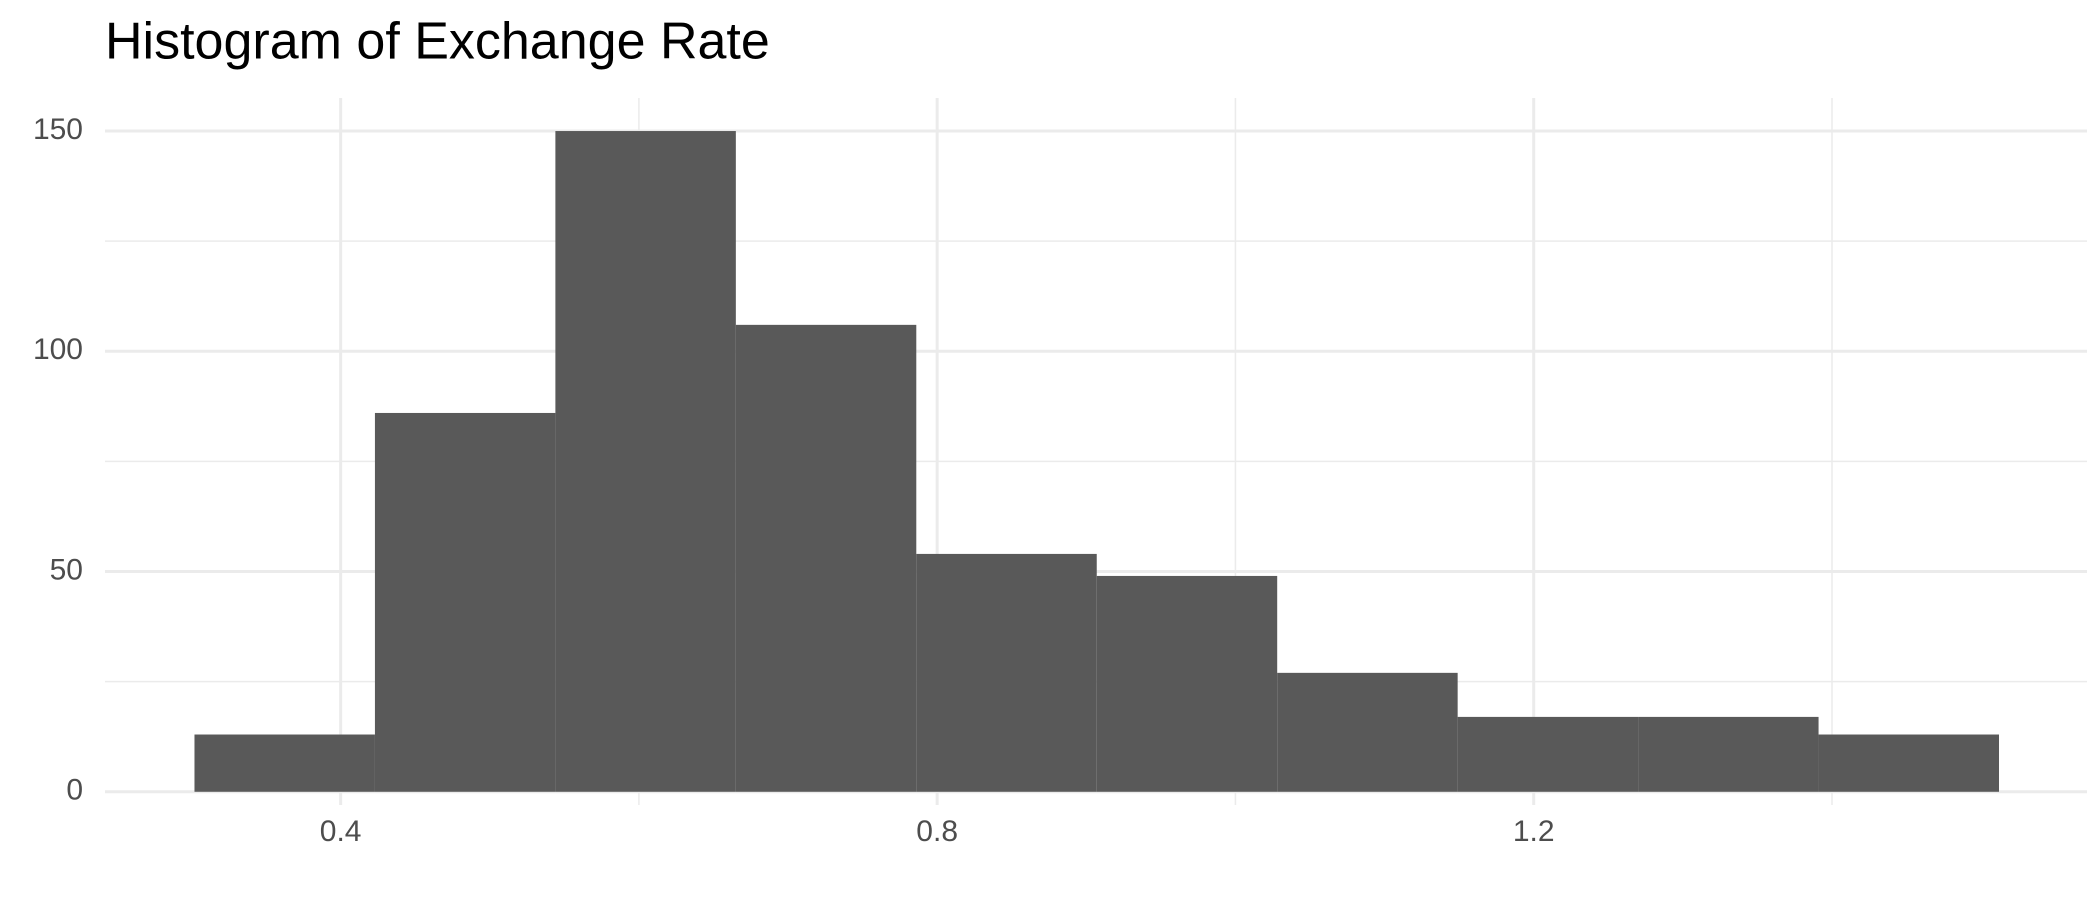 The image size is (2100, 900). I want to click on x-tick-label: 0.4, so click(341, 831).